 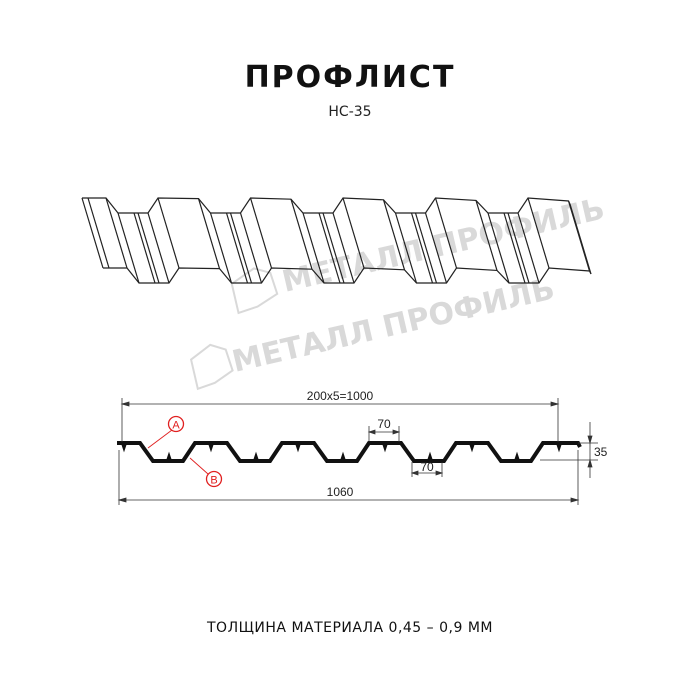 What do you see at coordinates (350, 112) in the screenshot?
I see `profile-model: НС-35` at bounding box center [350, 112].